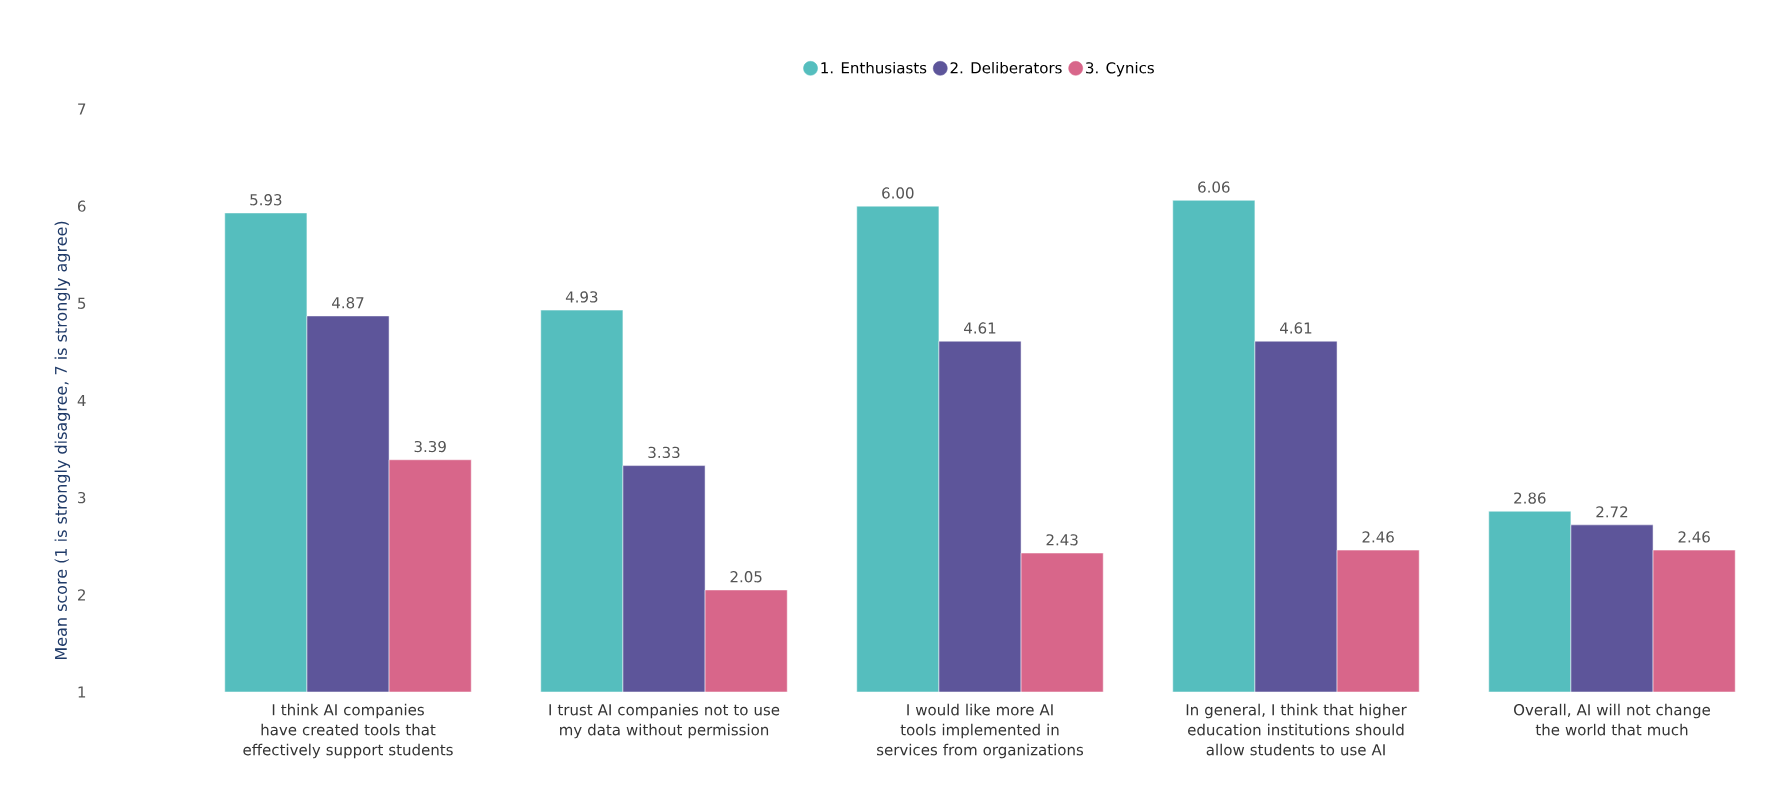 This screenshot has height=802, width=1775. What do you see at coordinates (266, 200) in the screenshot?
I see `data-label: 5.93` at bounding box center [266, 200].